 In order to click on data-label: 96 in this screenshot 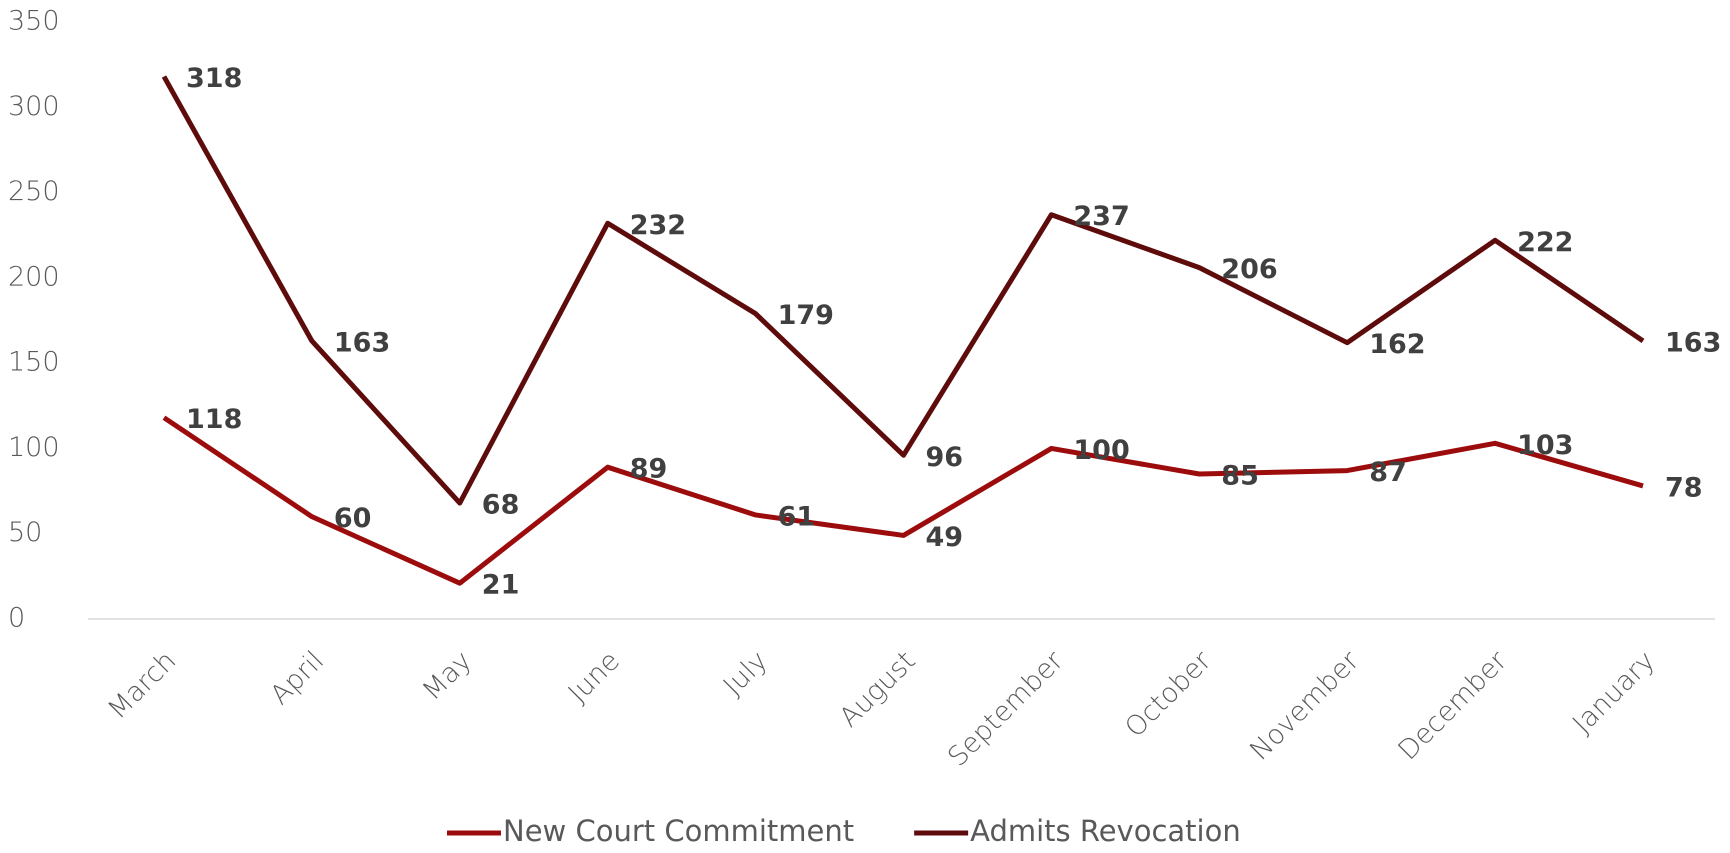, I will do `click(945, 457)`.